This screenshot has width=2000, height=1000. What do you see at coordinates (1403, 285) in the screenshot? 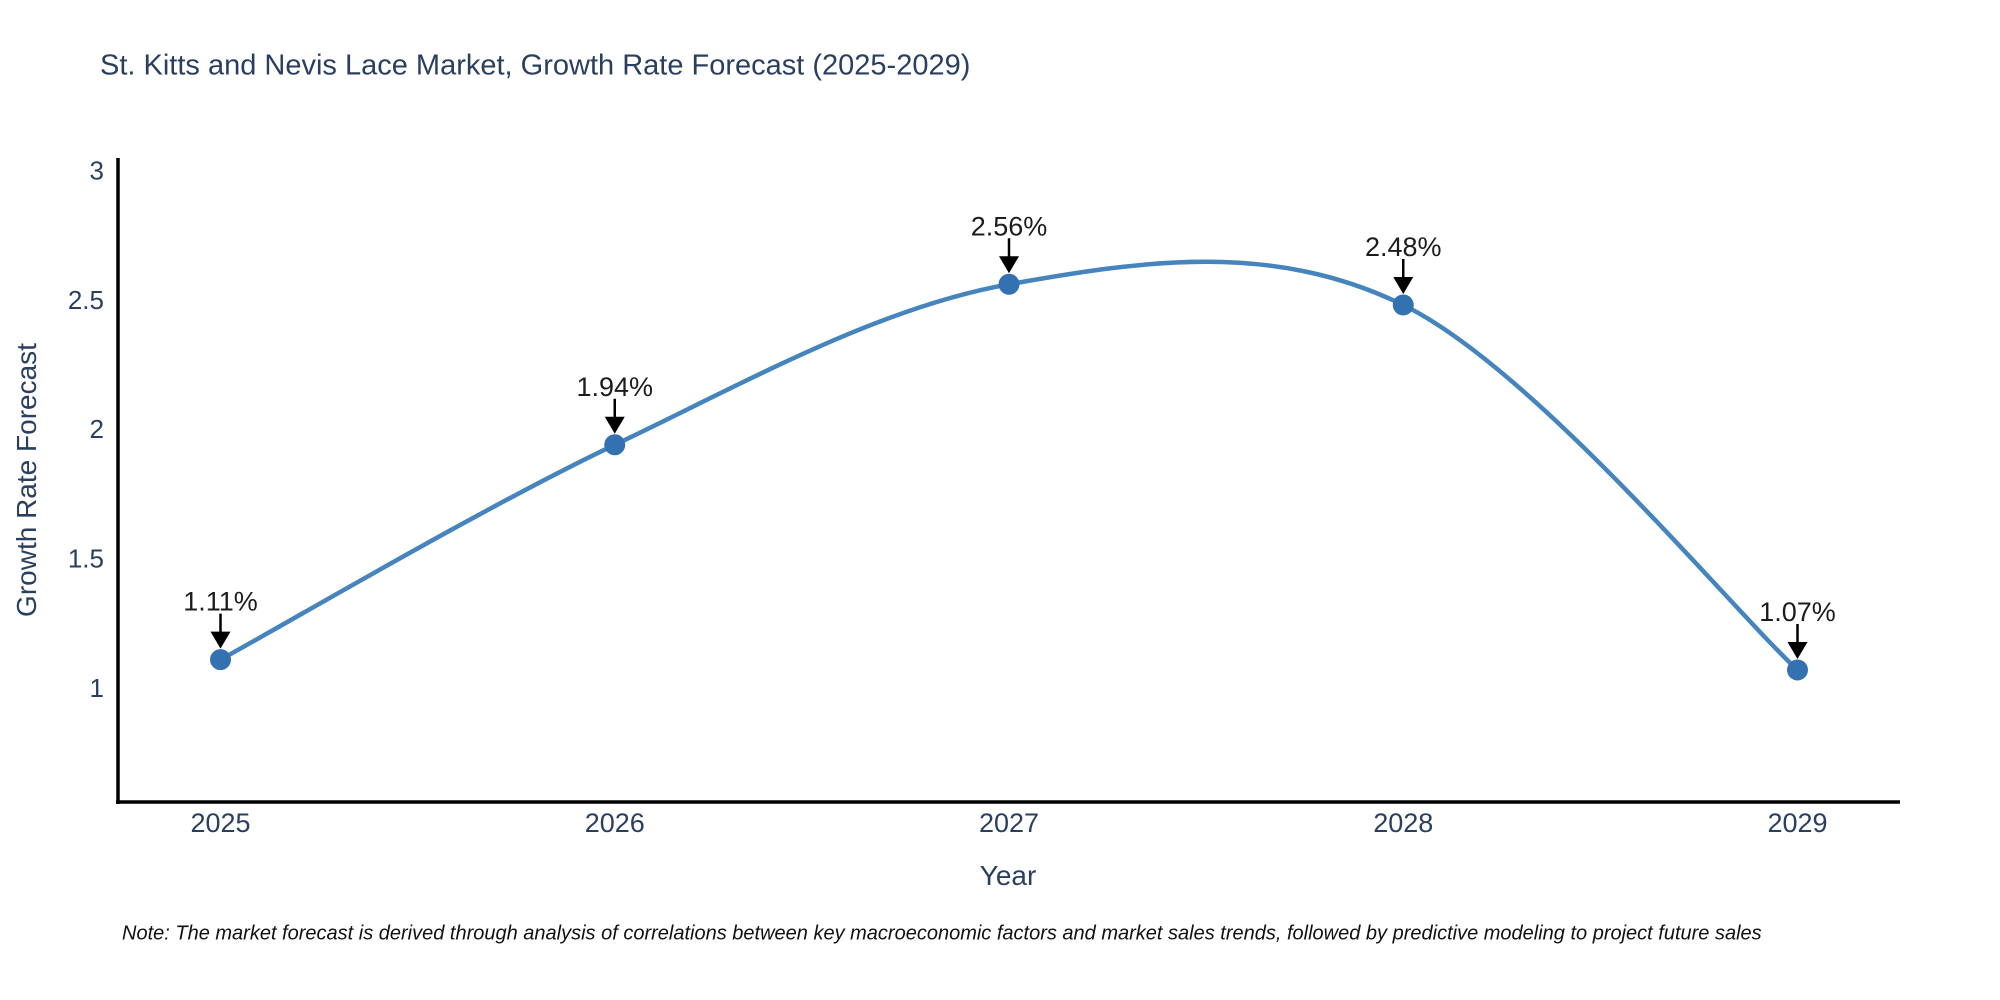
I see `annotation-arrow-head-2028` at bounding box center [1403, 285].